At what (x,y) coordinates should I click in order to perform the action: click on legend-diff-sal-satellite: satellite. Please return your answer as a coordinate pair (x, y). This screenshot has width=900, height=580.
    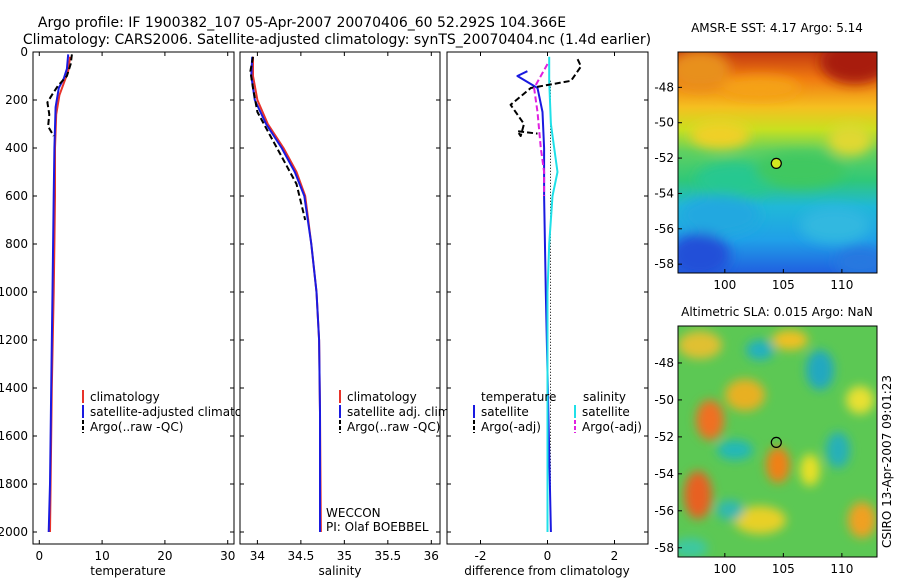
    Looking at the image, I should click on (606, 412).